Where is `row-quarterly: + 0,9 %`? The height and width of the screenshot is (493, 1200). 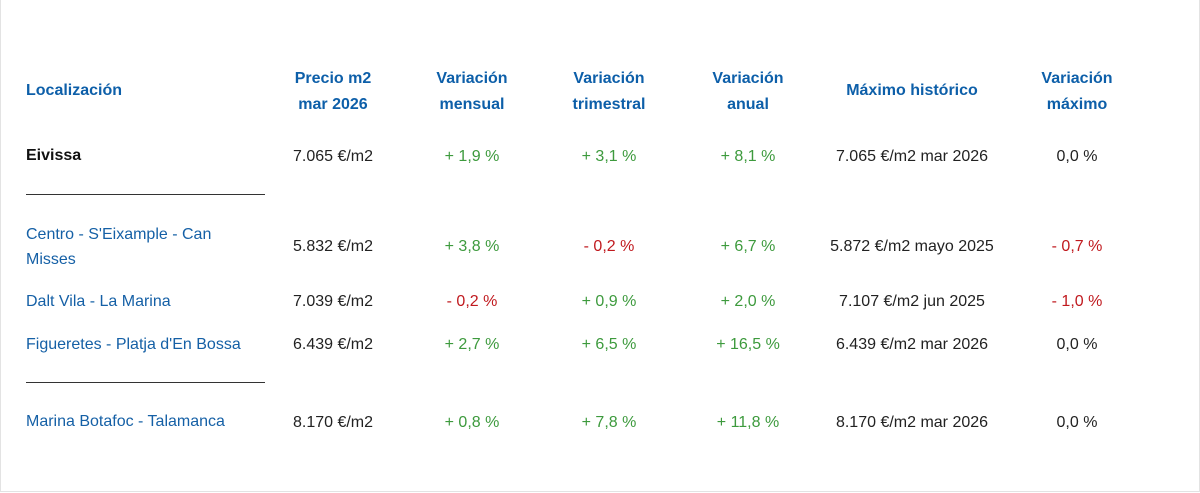 row-quarterly: + 0,9 % is located at coordinates (609, 301).